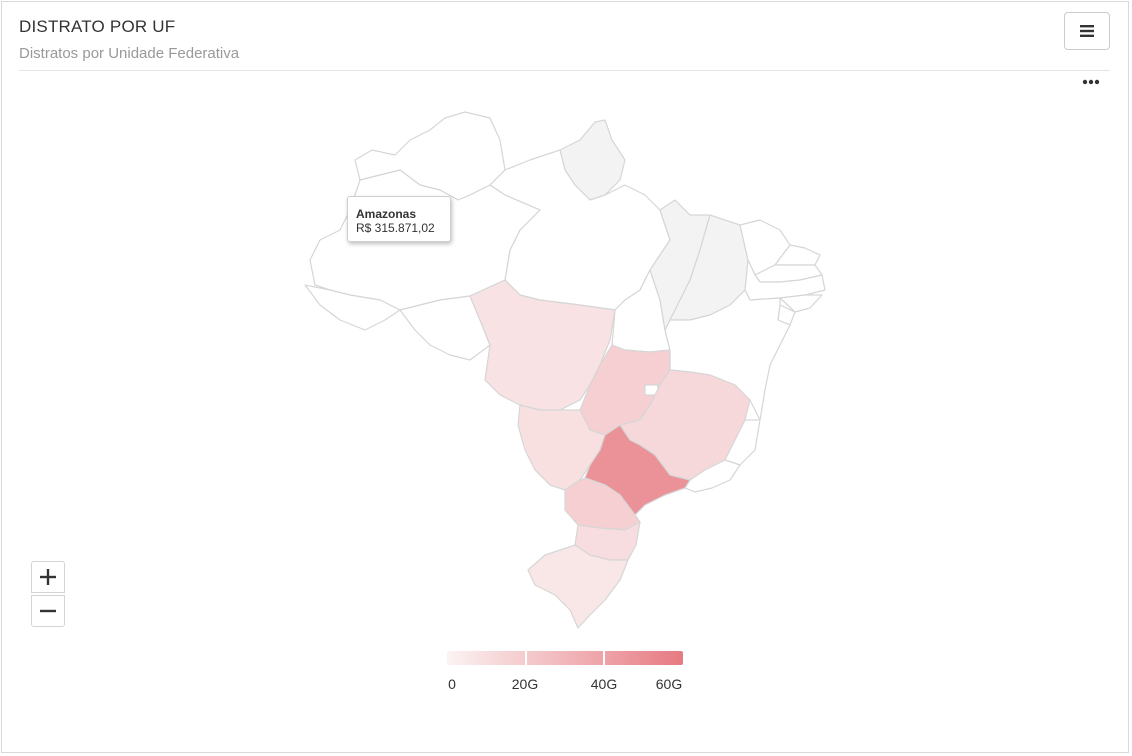 This screenshot has width=1132, height=756. I want to click on state-mato-grosso, so click(542, 345).